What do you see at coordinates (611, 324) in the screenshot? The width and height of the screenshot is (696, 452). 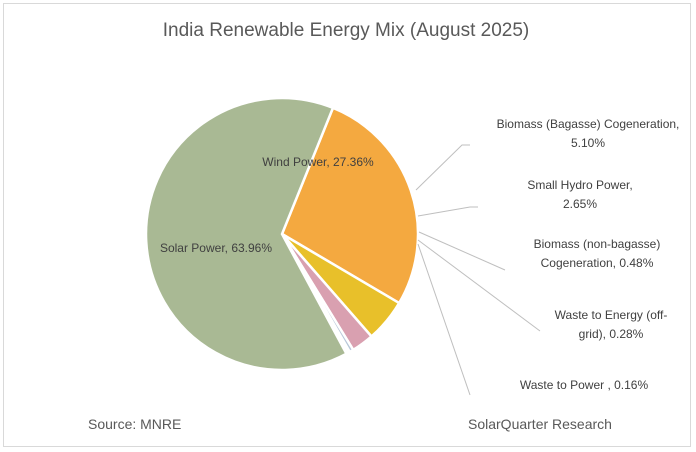 I see `slice-label-waste-to-energy-off-grid: Waste to Energy (off-grid), 0.28%` at bounding box center [611, 324].